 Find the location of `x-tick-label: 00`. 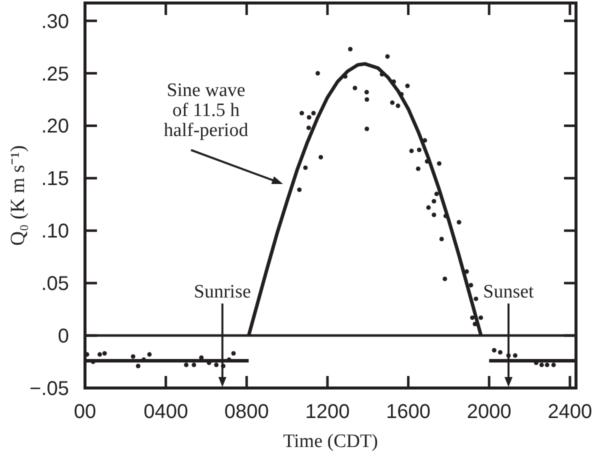

x-tick-label: 00 is located at coordinates (85, 412).